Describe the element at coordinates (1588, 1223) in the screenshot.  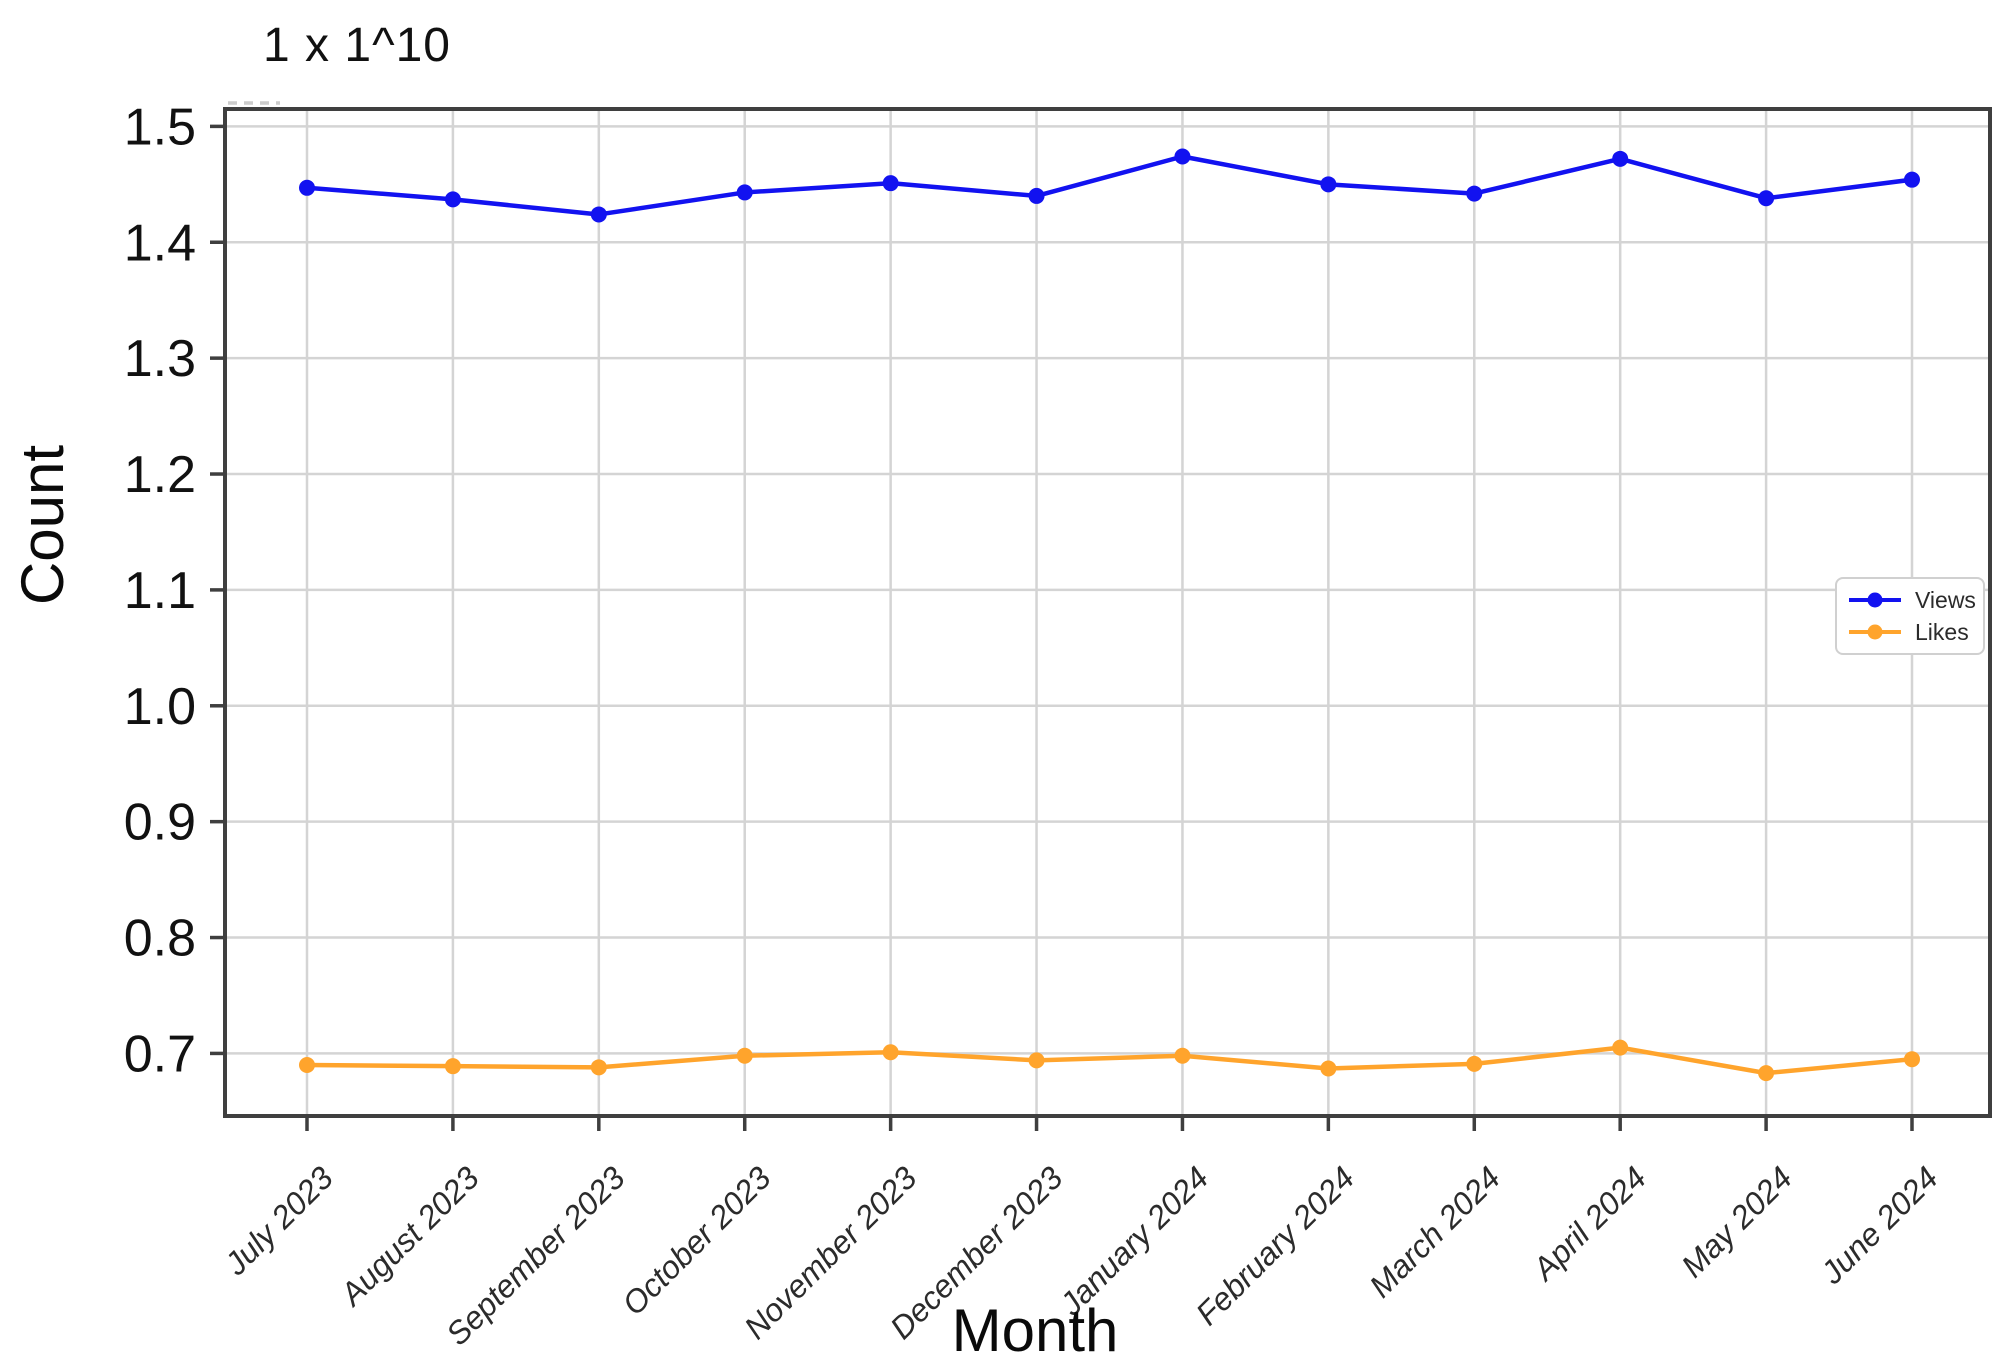
I see `x-tick-label: April 2024` at that location.